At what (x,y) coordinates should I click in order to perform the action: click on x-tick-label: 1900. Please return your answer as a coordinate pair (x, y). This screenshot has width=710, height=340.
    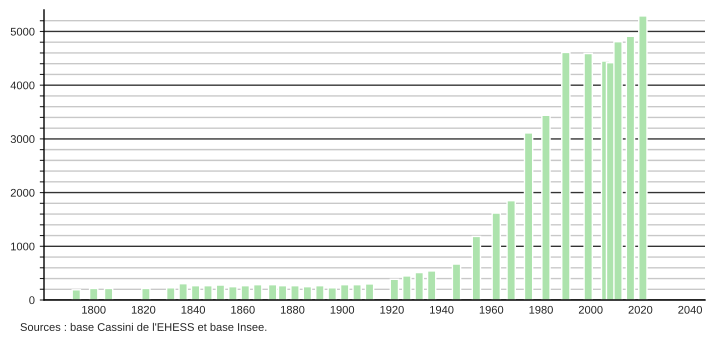
    Looking at the image, I should click on (342, 310).